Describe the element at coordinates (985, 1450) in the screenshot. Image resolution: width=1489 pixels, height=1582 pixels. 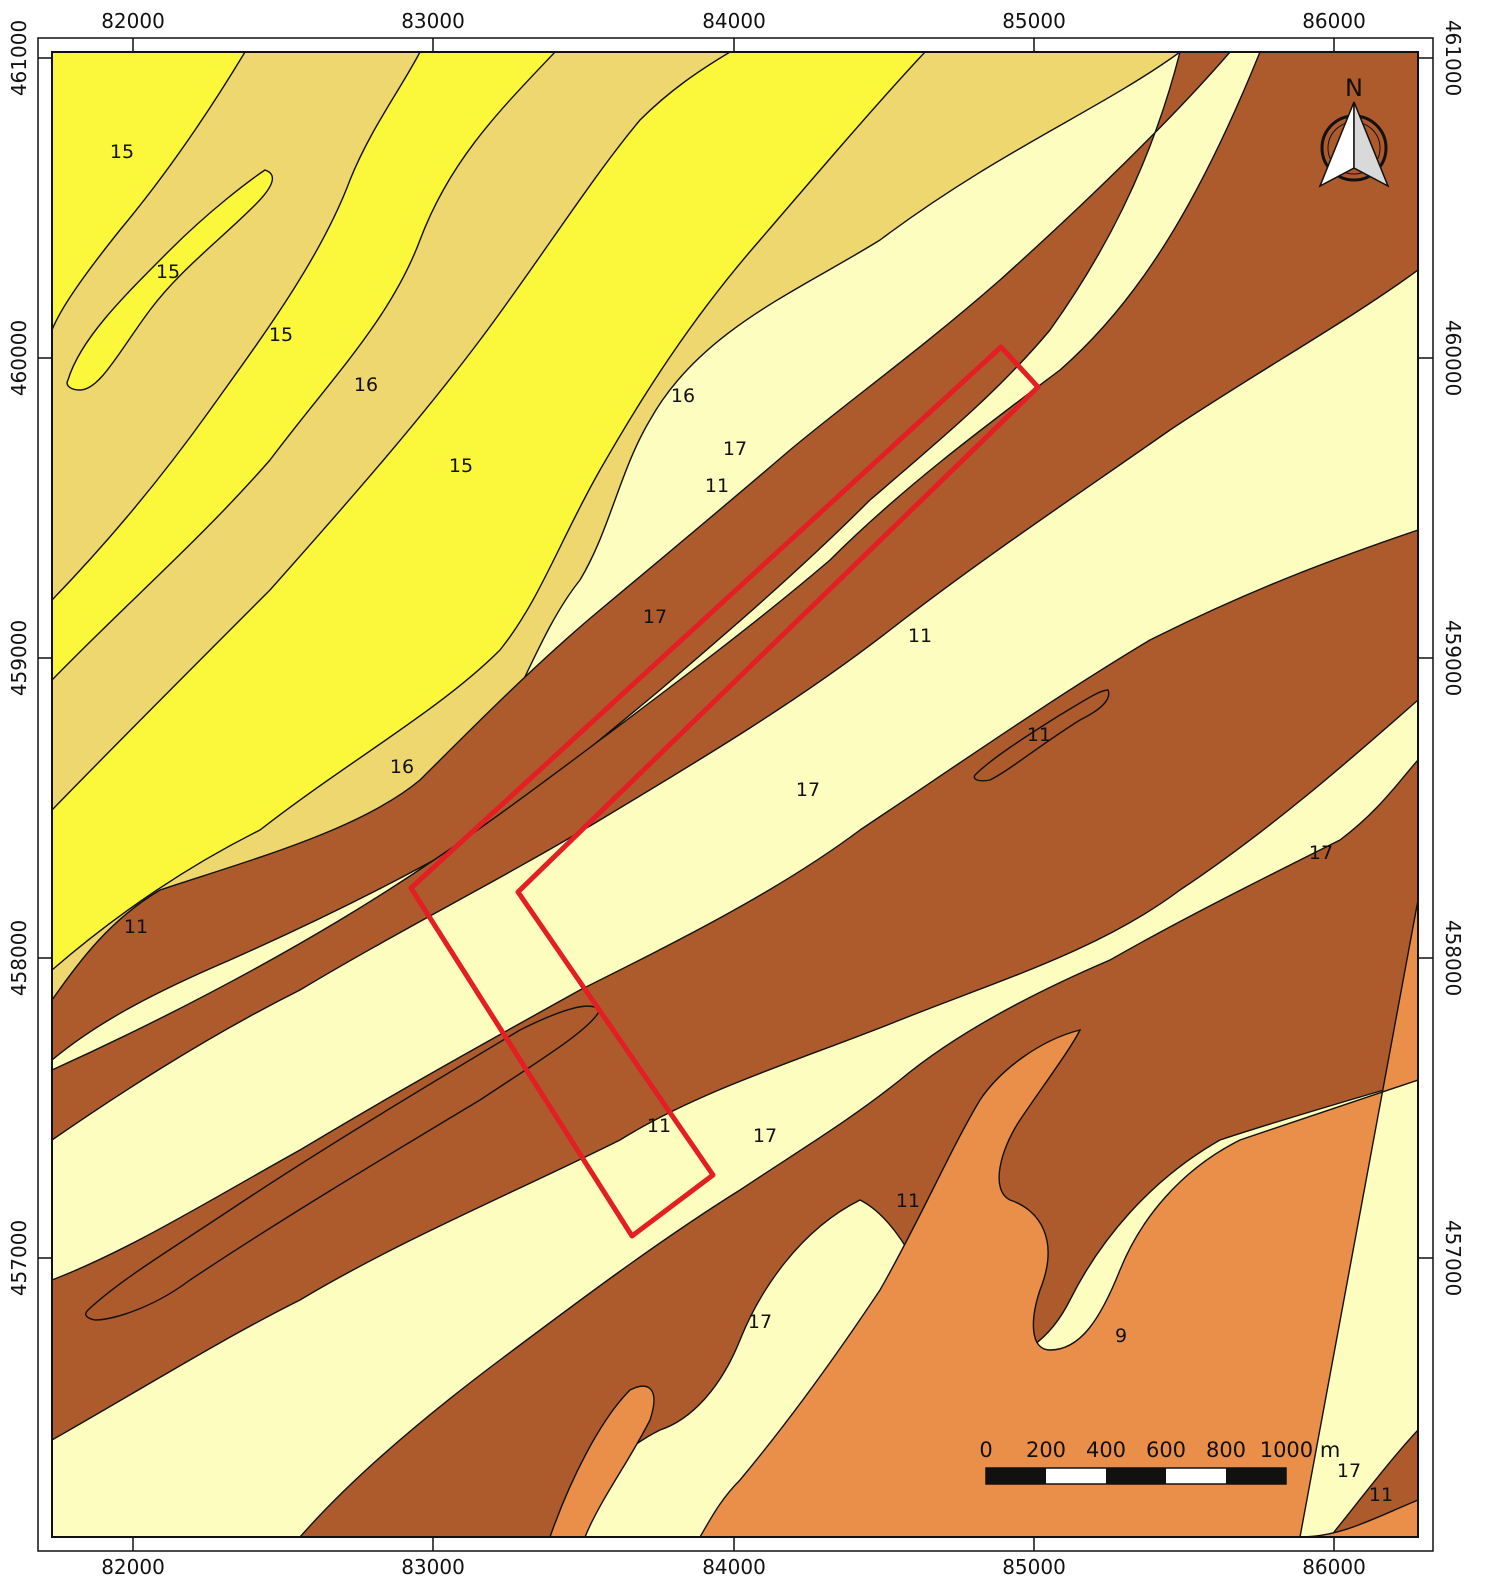
I see `scale-label: 0` at that location.